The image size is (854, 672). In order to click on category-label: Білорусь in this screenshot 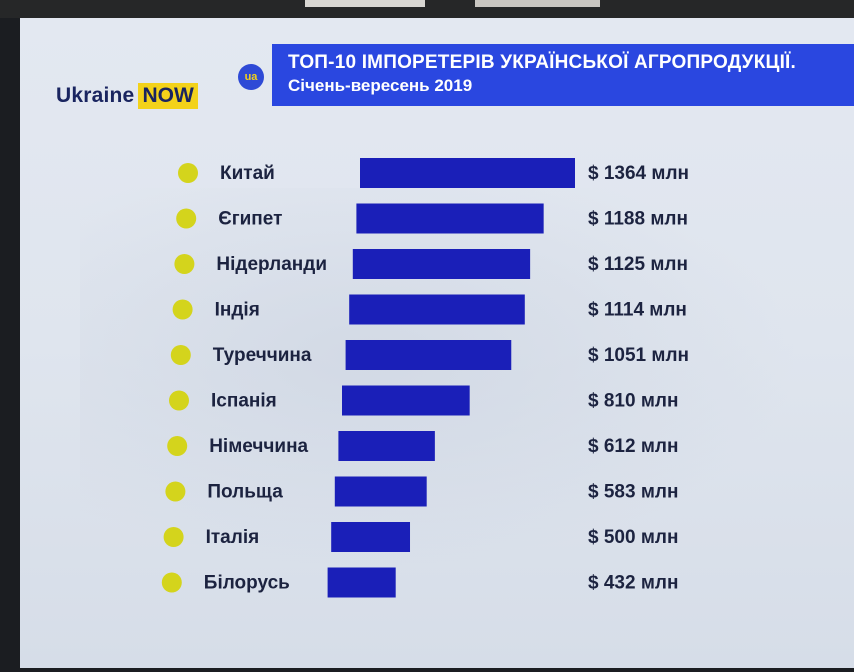, I will do `click(247, 583)`.